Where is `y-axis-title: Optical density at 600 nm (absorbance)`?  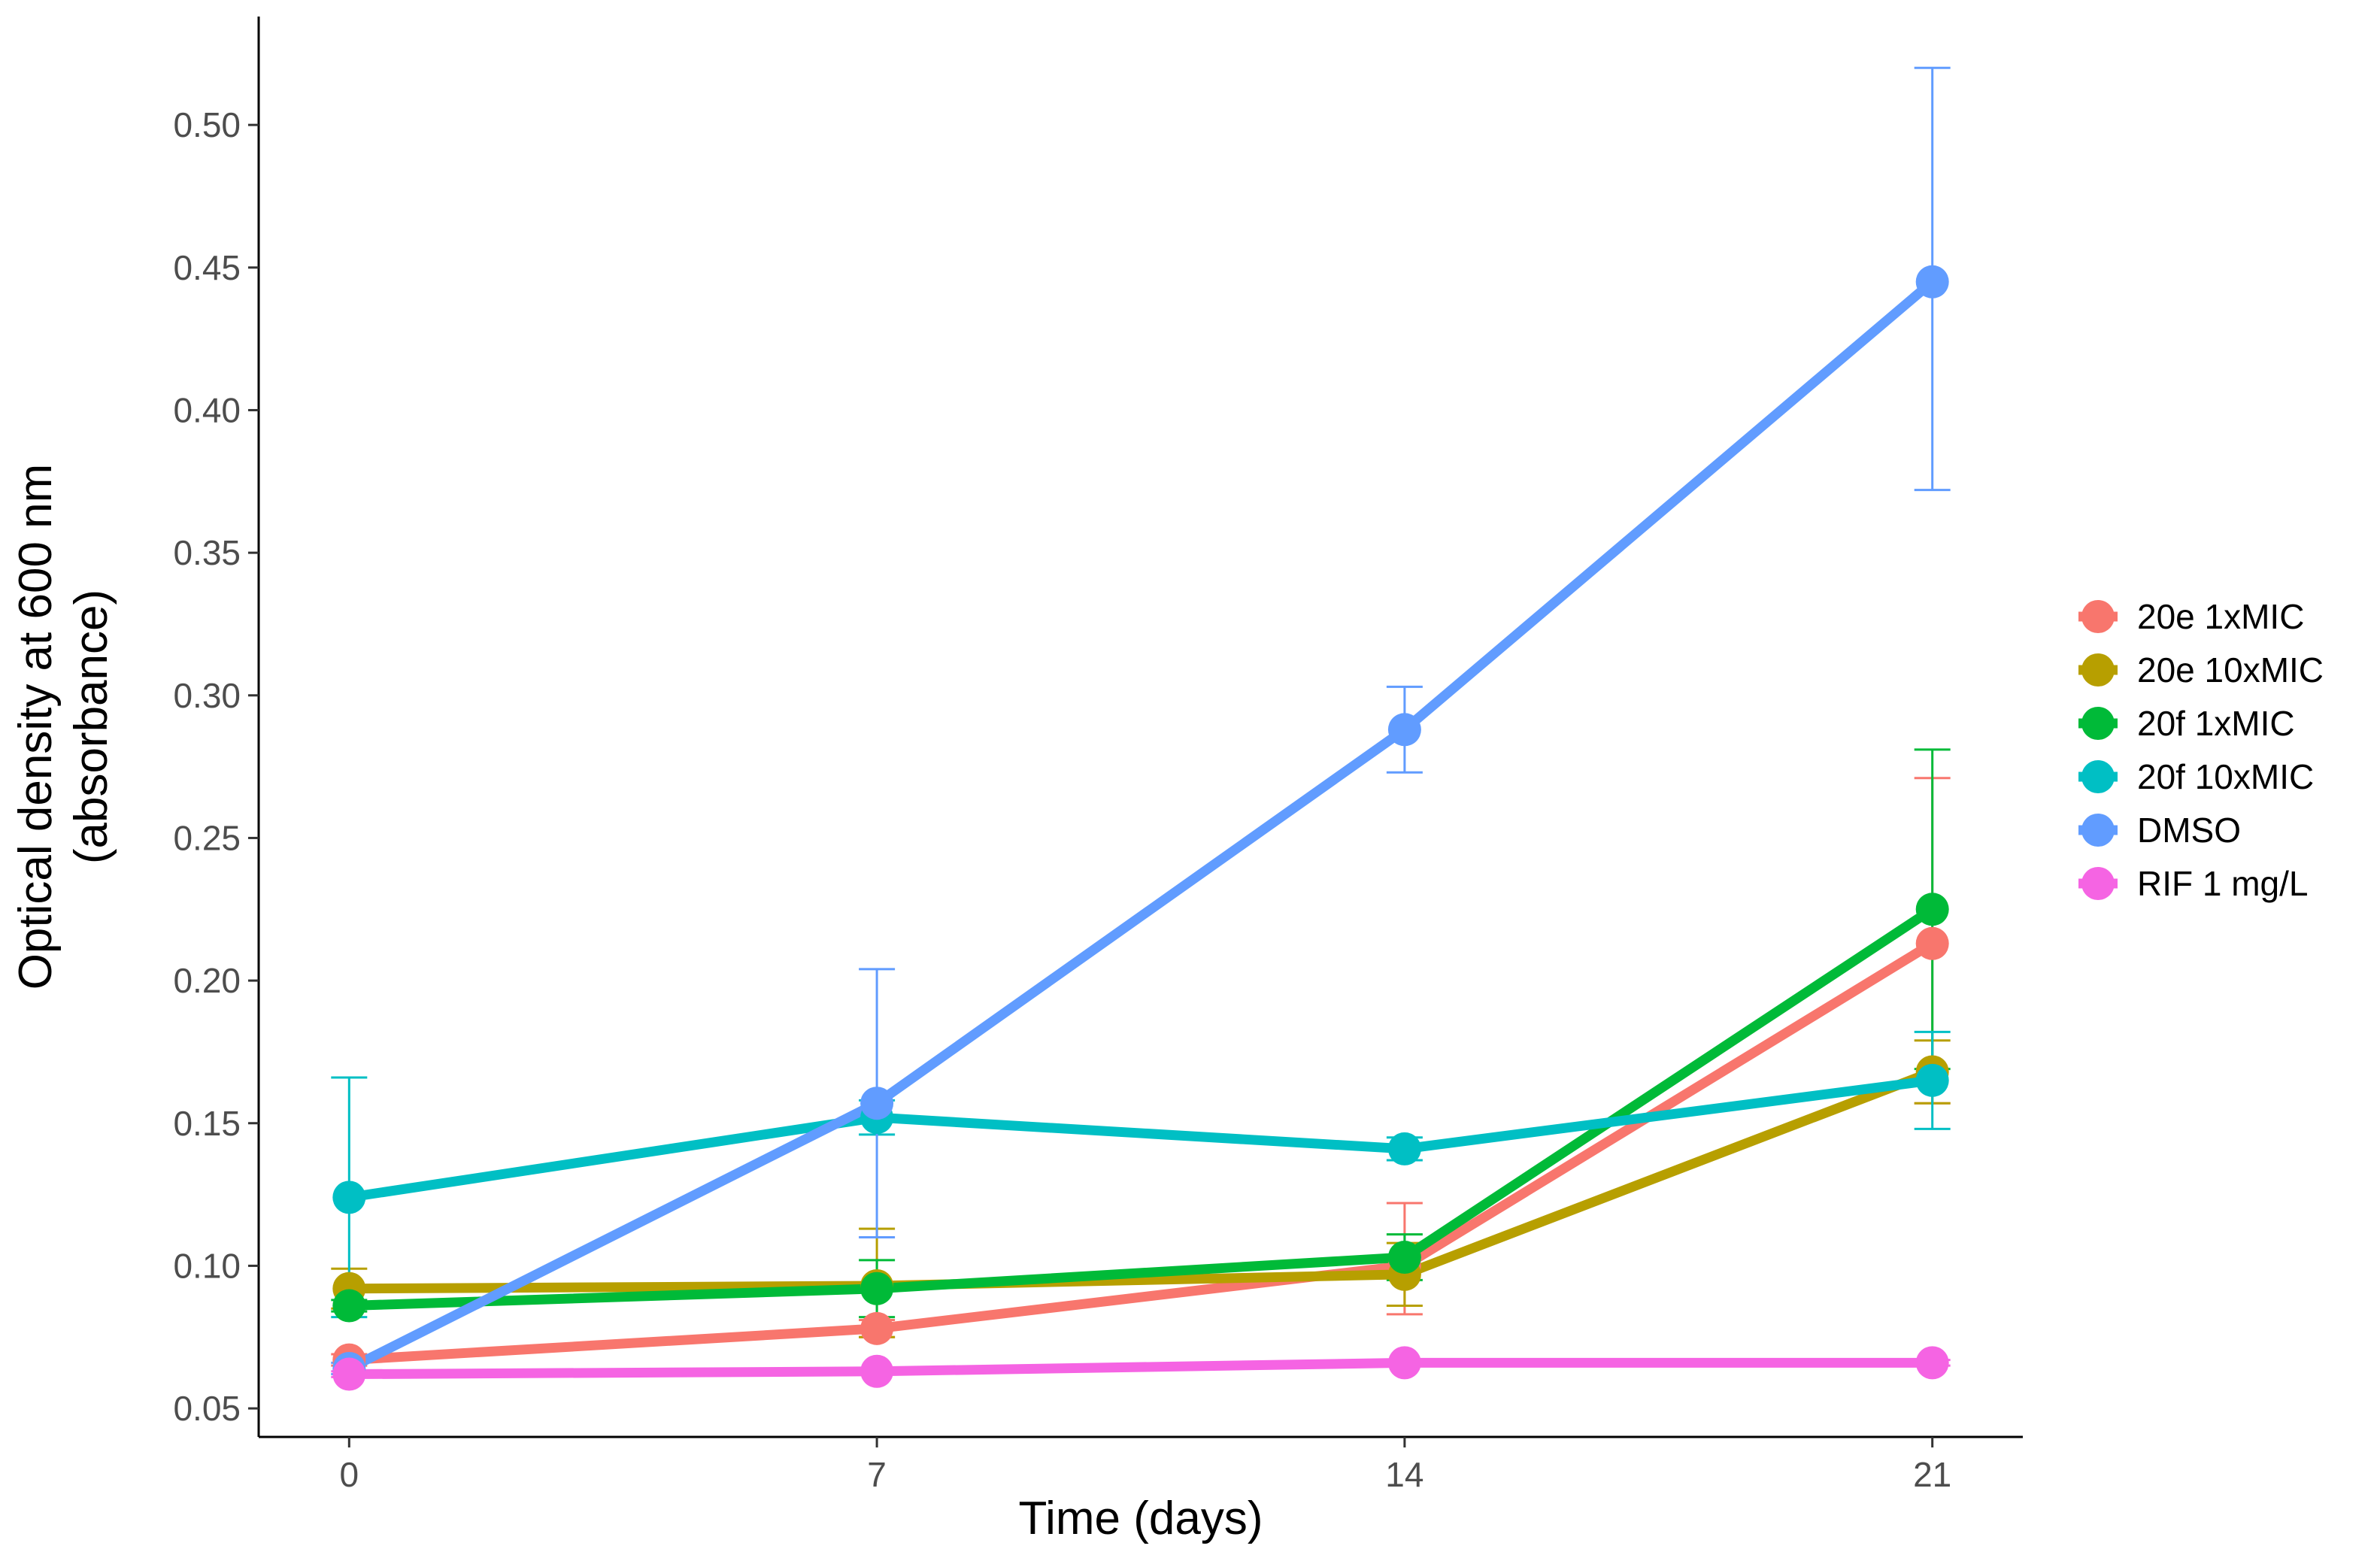
y-axis-title: Optical density at 600 nm (absorbance) is located at coordinates (63, 727).